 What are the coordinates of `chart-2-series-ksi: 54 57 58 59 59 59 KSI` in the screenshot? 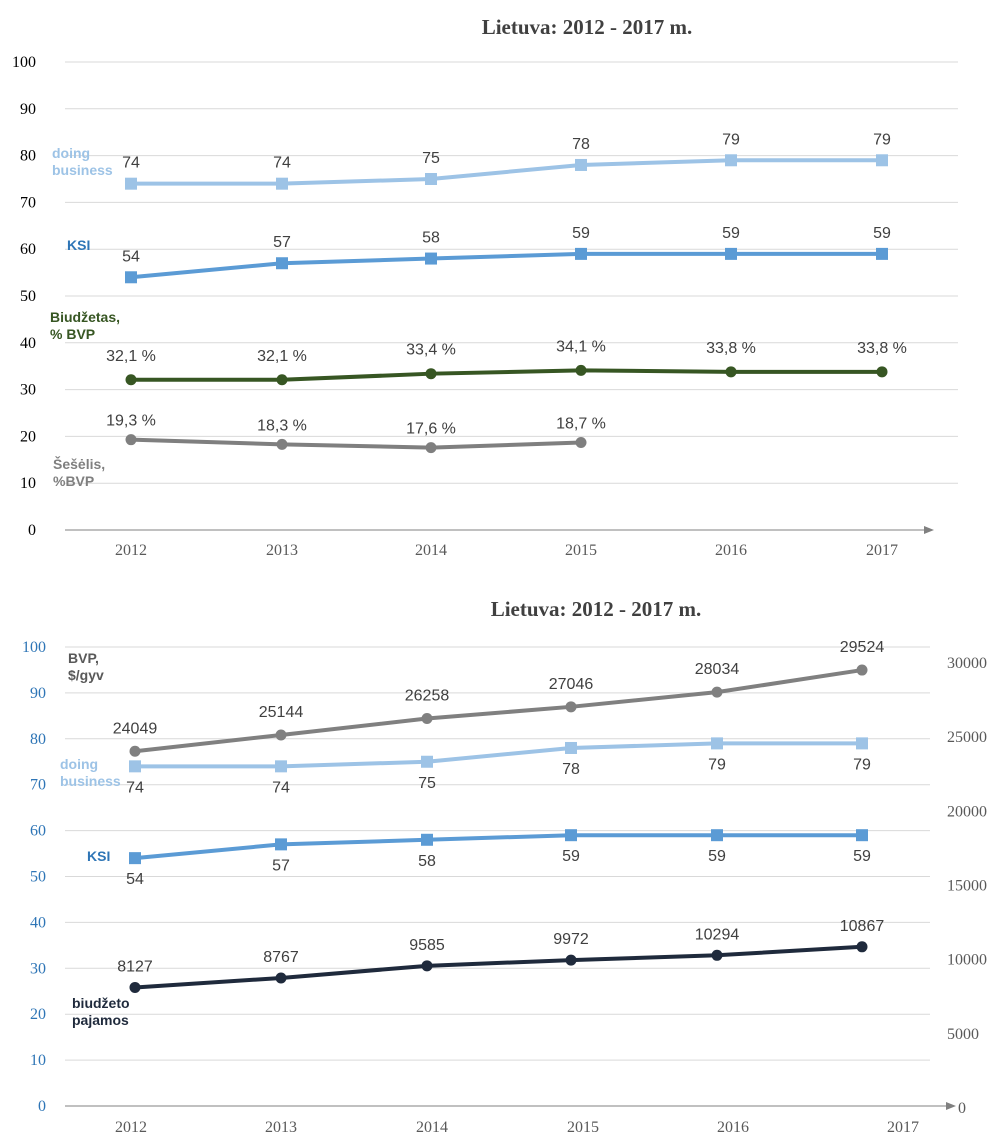 It's located at (479, 858).